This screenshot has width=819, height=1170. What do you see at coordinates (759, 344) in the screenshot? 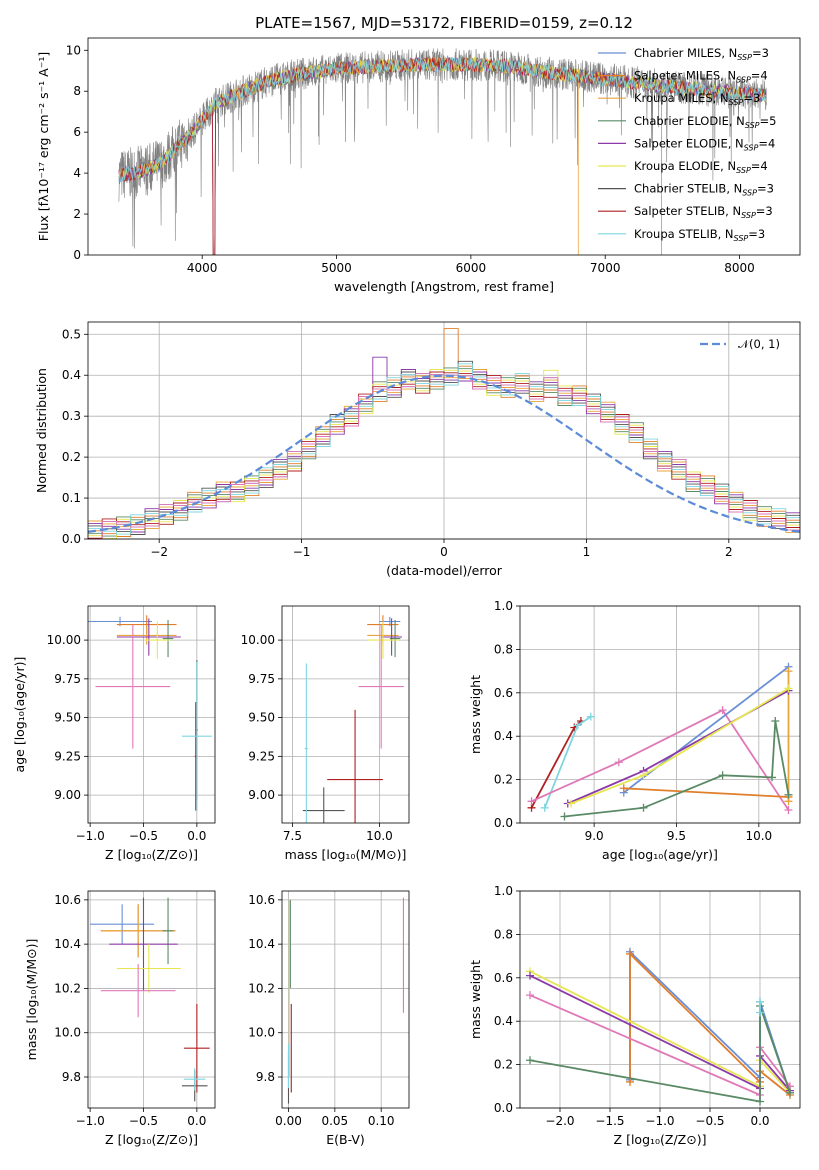
I see `legend-label: 𝒩(0, 1)` at bounding box center [759, 344].